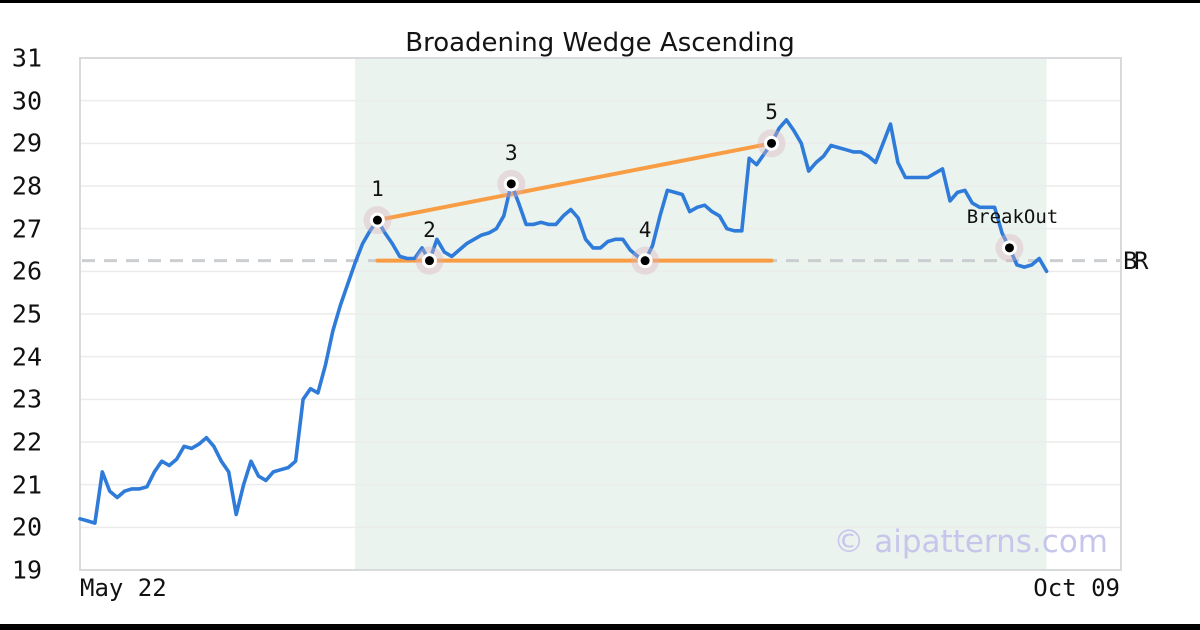 The height and width of the screenshot is (630, 1200). I want to click on pattern-point-5-marker-dot, so click(772, 143).